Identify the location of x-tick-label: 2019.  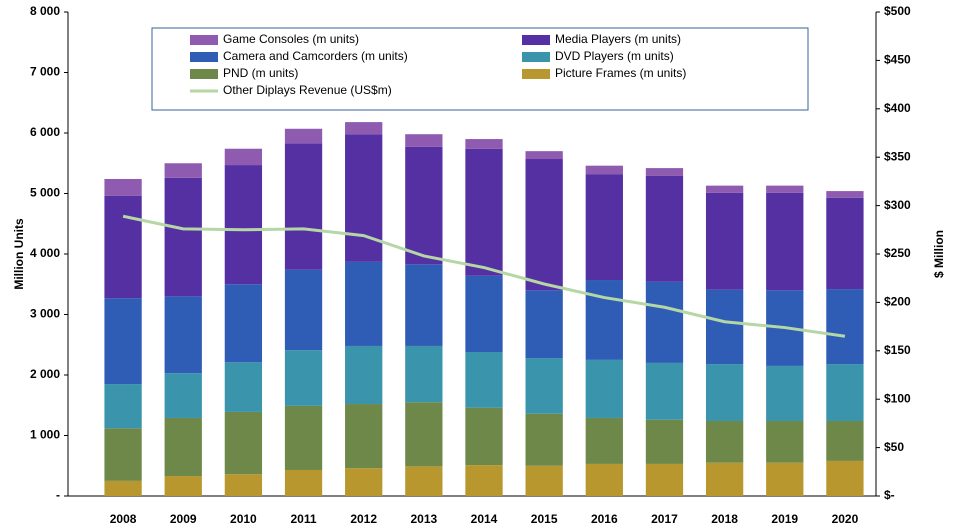
(784, 519).